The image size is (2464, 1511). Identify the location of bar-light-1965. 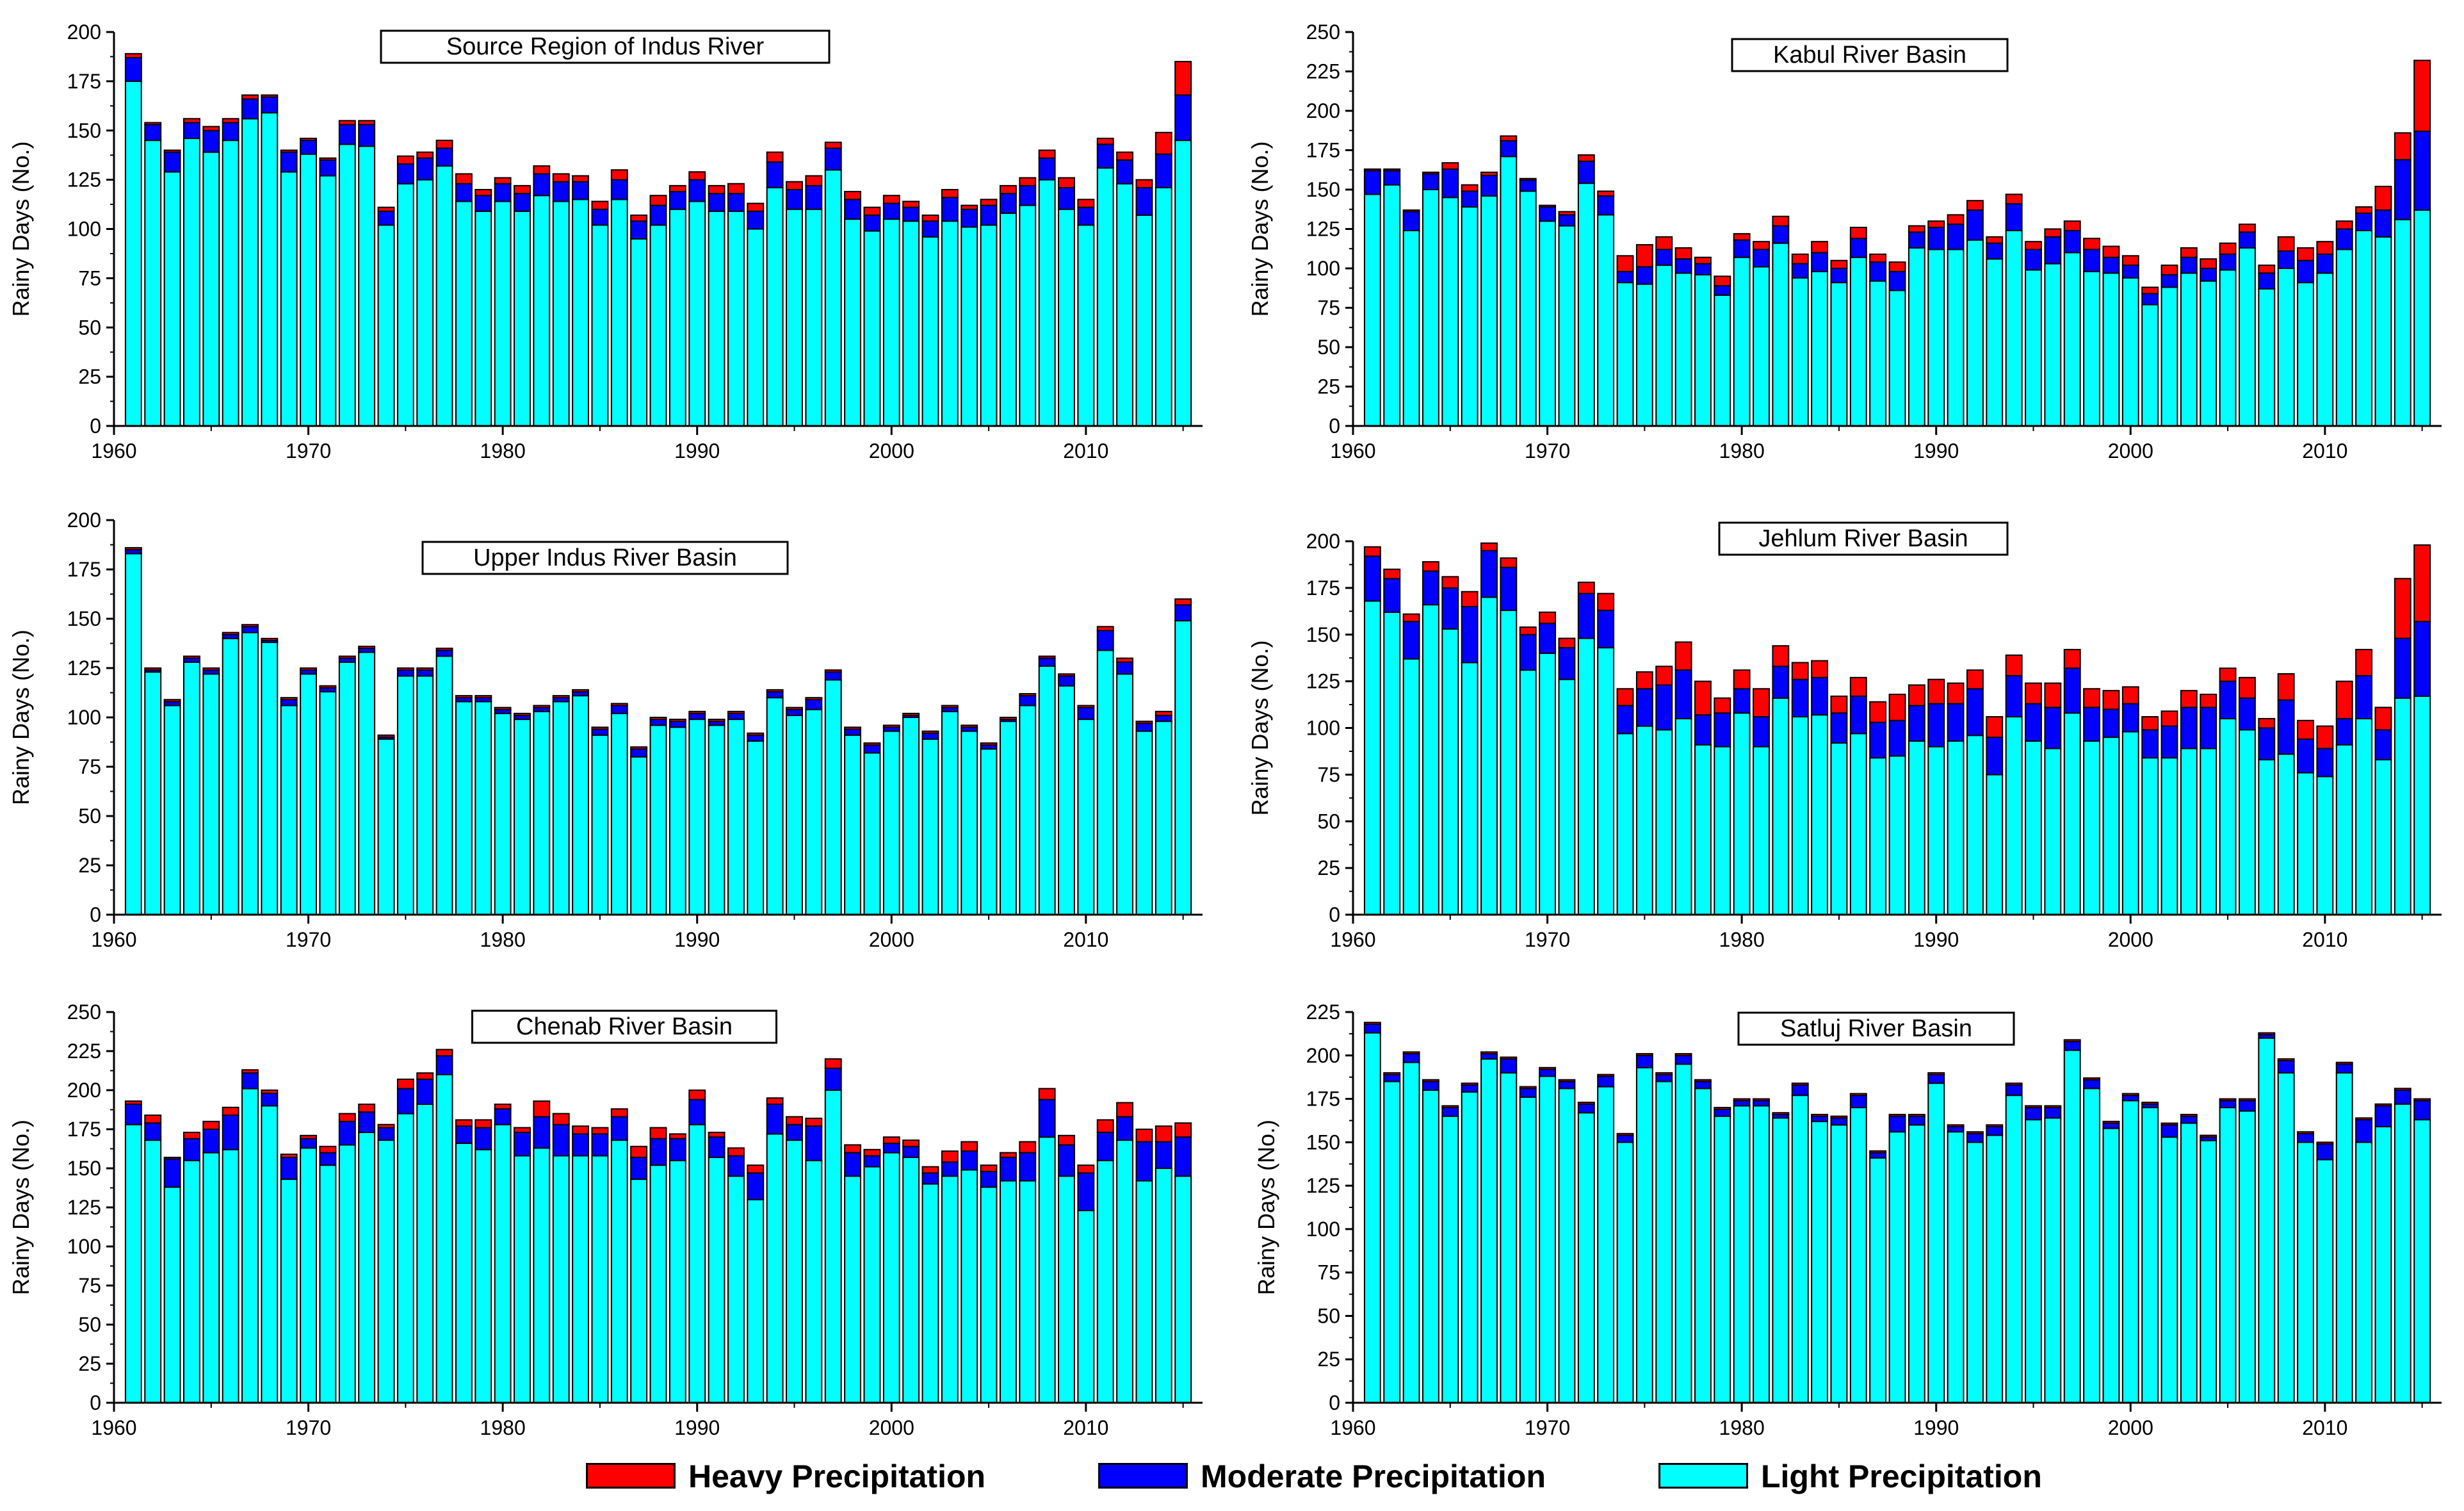
(211, 1278).